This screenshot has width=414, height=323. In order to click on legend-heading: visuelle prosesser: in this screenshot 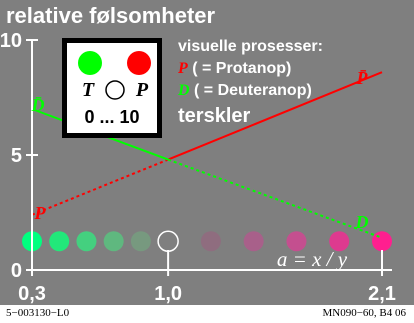, I will do `click(250, 46)`.